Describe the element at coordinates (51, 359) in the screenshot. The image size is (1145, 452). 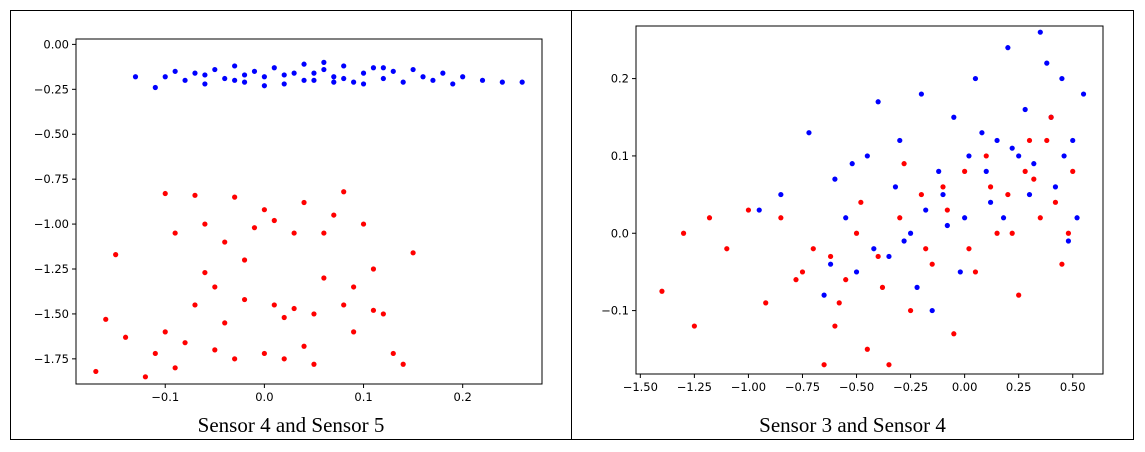
I see `y-tick-label: −1.75` at that location.